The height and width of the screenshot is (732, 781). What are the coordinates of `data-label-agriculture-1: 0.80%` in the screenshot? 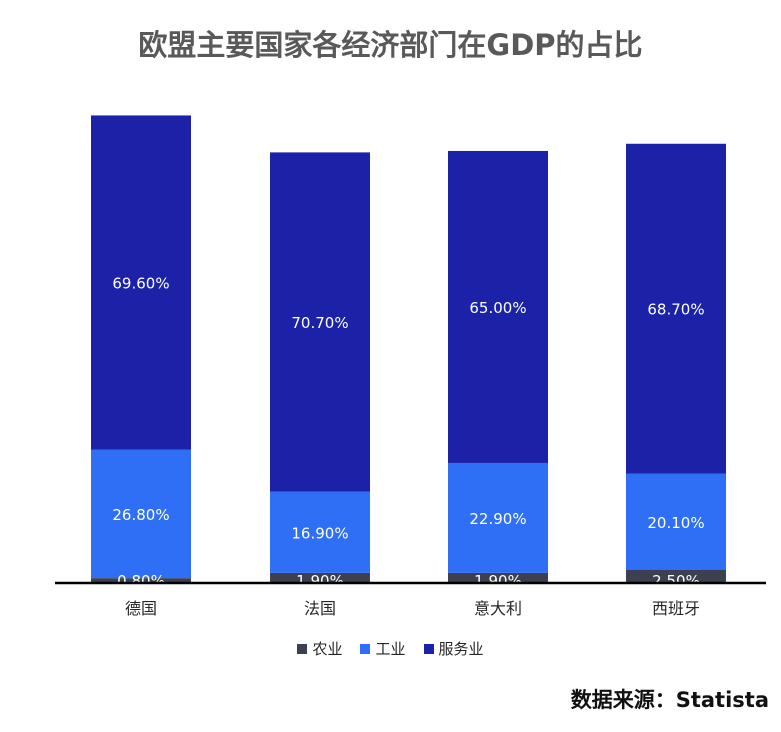 It's located at (141, 581).